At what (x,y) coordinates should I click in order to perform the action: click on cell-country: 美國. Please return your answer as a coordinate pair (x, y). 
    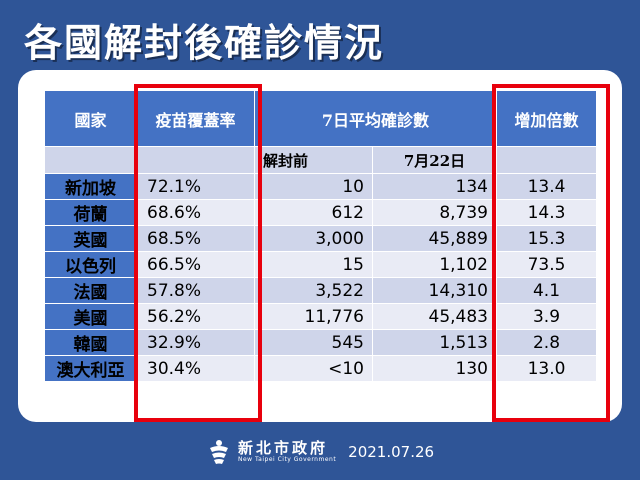
    Looking at the image, I should click on (90, 316).